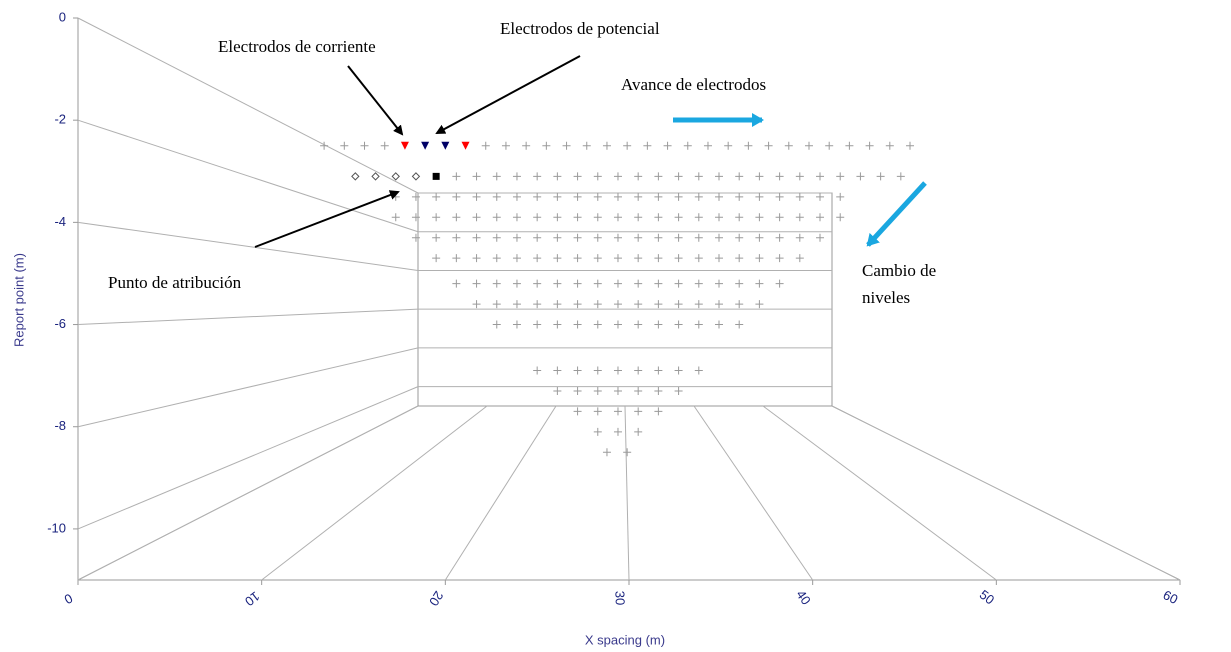  I want to click on front-box, so click(625, 299).